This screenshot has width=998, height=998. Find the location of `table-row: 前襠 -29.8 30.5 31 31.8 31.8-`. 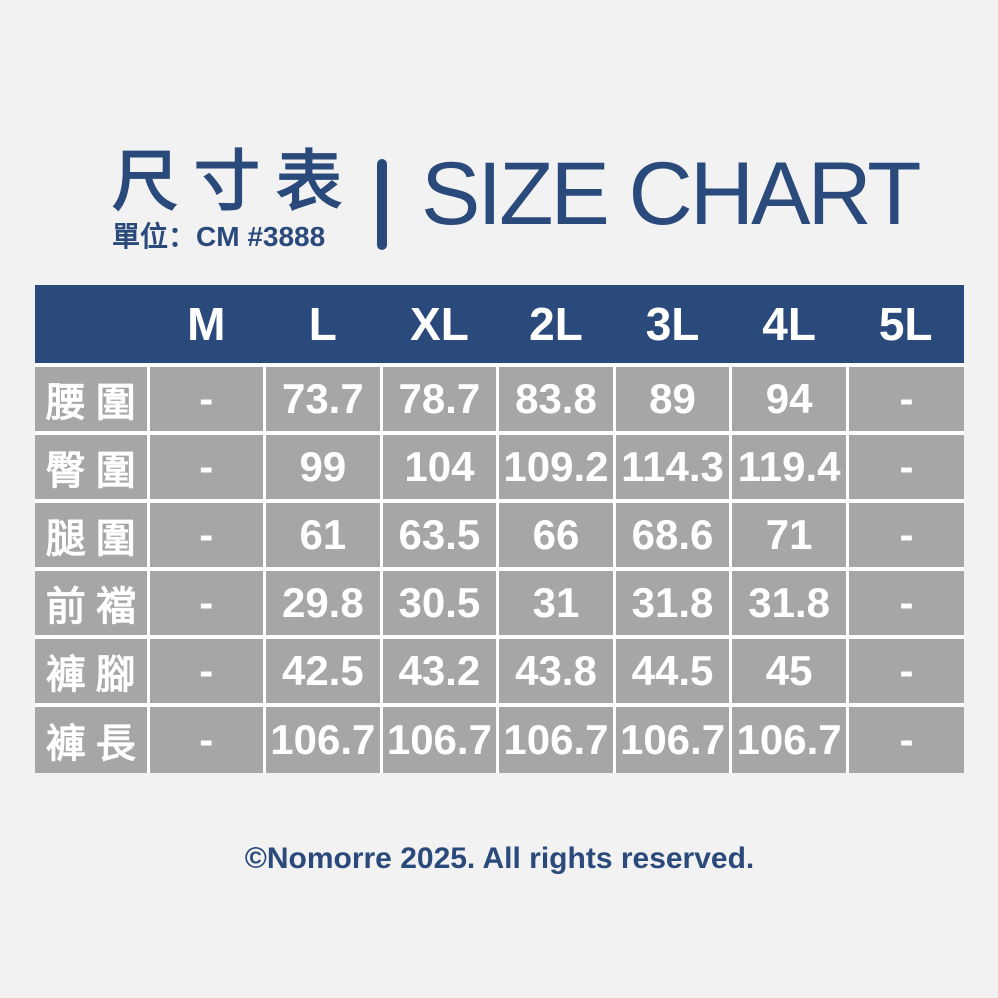

table-row: 前襠 -29.8 30.5 31 31.8 31.8- is located at coordinates (499, 603).